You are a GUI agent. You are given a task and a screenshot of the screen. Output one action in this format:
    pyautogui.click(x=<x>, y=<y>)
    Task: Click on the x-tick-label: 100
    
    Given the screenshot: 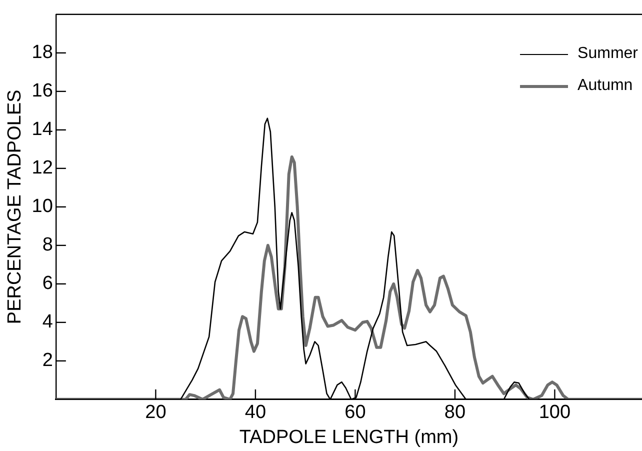 What is the action you would take?
    pyautogui.click(x=554, y=413)
    